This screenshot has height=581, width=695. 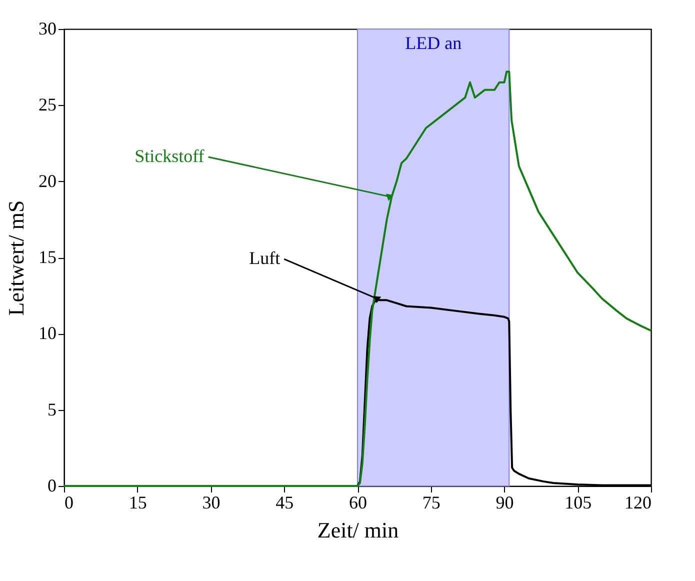 I want to click on y-tick-label: 20, so click(x=47, y=180).